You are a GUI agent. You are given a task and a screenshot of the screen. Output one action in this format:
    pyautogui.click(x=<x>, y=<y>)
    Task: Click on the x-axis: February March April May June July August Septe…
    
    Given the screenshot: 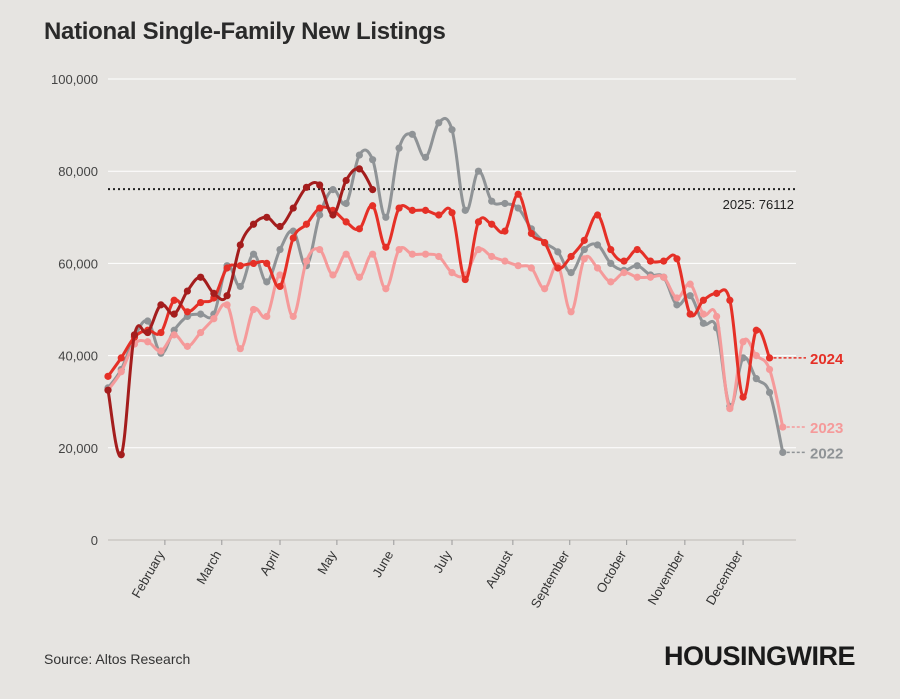 What is the action you would take?
    pyautogui.click(x=437, y=575)
    